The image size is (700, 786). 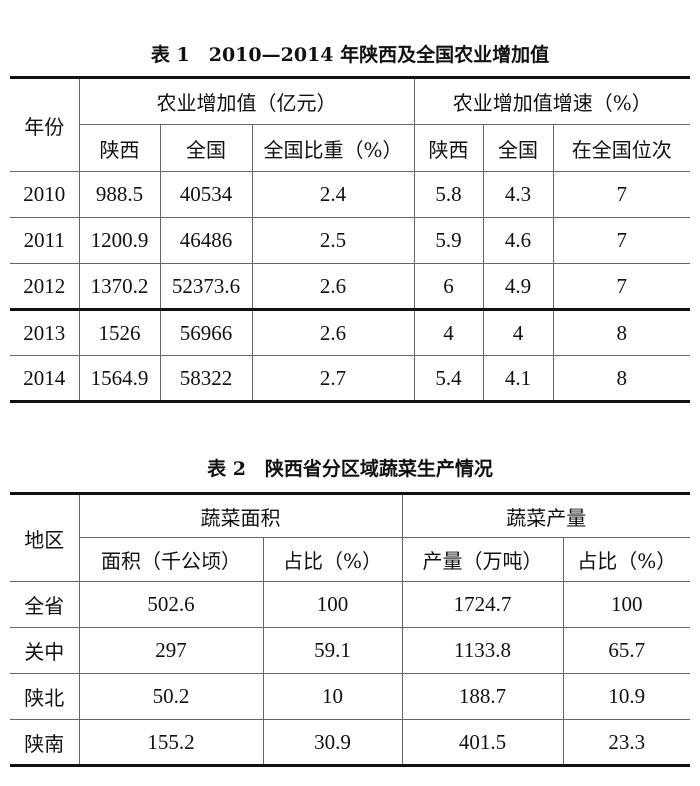 I want to click on row-header: 年份, so click(x=45, y=124).